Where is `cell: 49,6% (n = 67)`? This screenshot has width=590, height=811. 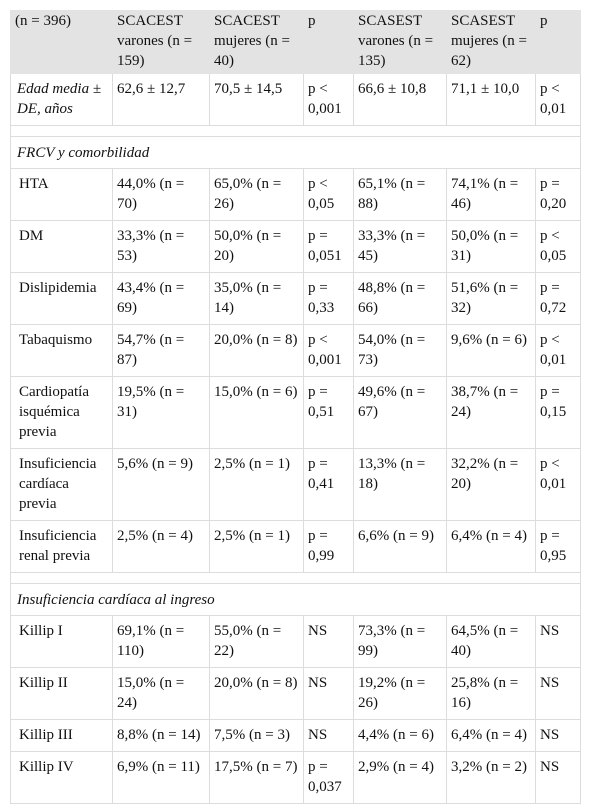
cell: 49,6% (n = 67) is located at coordinates (400, 412).